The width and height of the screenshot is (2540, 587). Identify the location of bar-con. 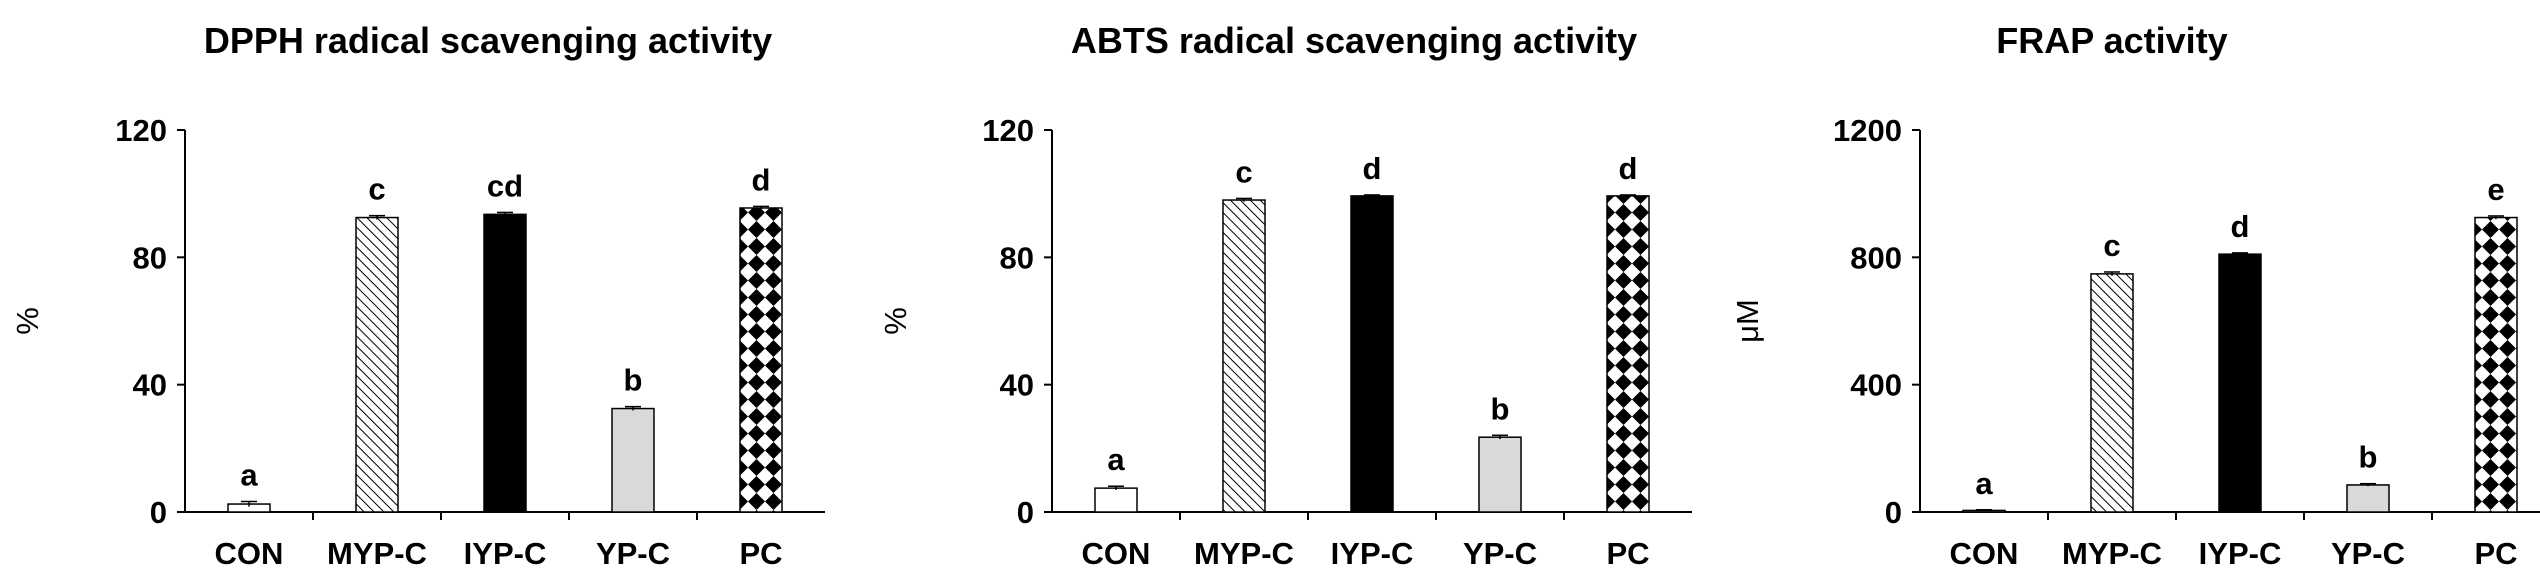
(1116, 500).